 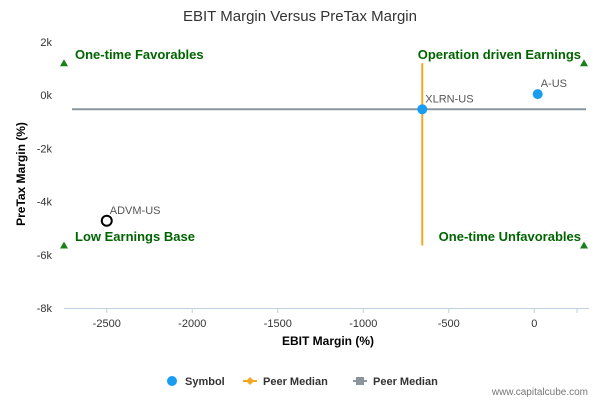 What do you see at coordinates (45, 203) in the screenshot?
I see `y-tick-label: -4k` at bounding box center [45, 203].